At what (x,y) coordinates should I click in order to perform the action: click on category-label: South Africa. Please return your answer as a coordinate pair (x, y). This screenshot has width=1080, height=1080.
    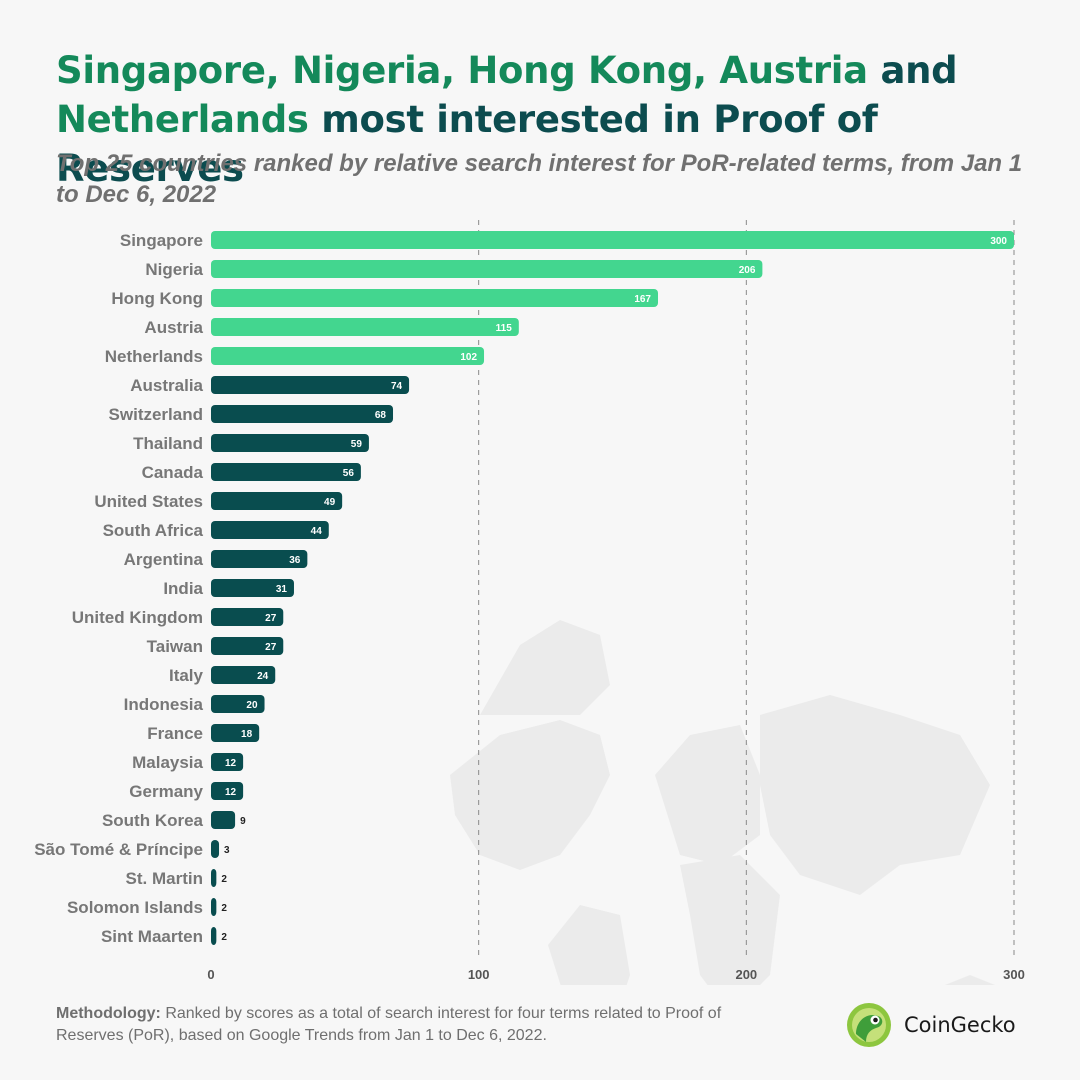
    Looking at the image, I should click on (153, 530).